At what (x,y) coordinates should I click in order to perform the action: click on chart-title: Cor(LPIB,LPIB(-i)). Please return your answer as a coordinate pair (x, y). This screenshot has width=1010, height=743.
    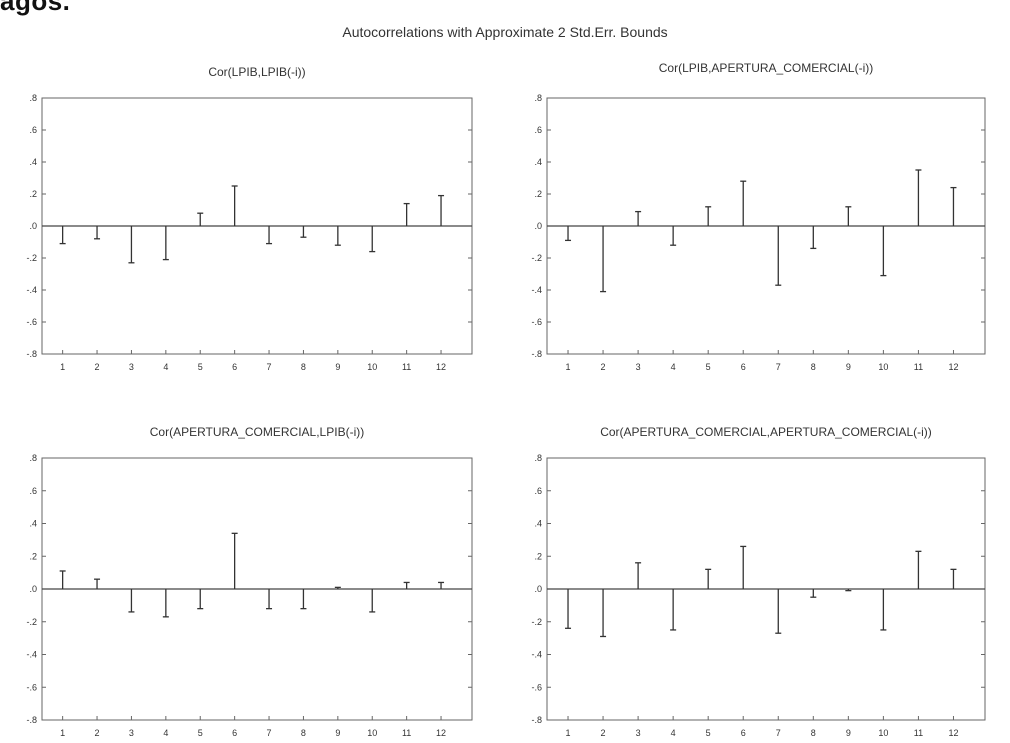
    Looking at the image, I should click on (256, 72).